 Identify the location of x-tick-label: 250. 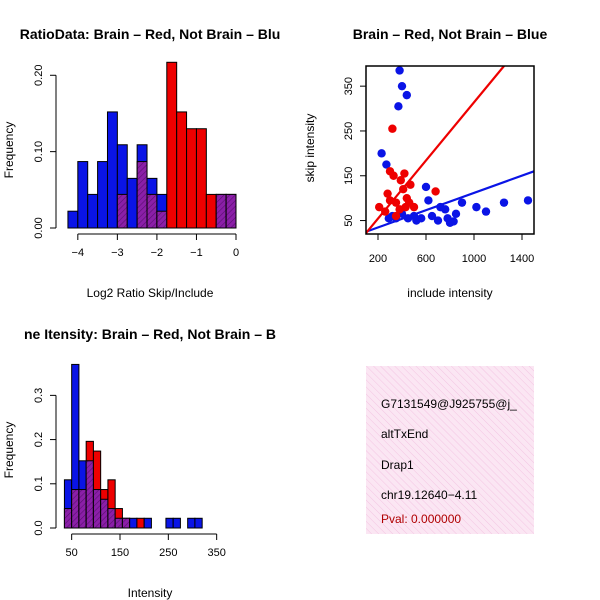
(168, 553).